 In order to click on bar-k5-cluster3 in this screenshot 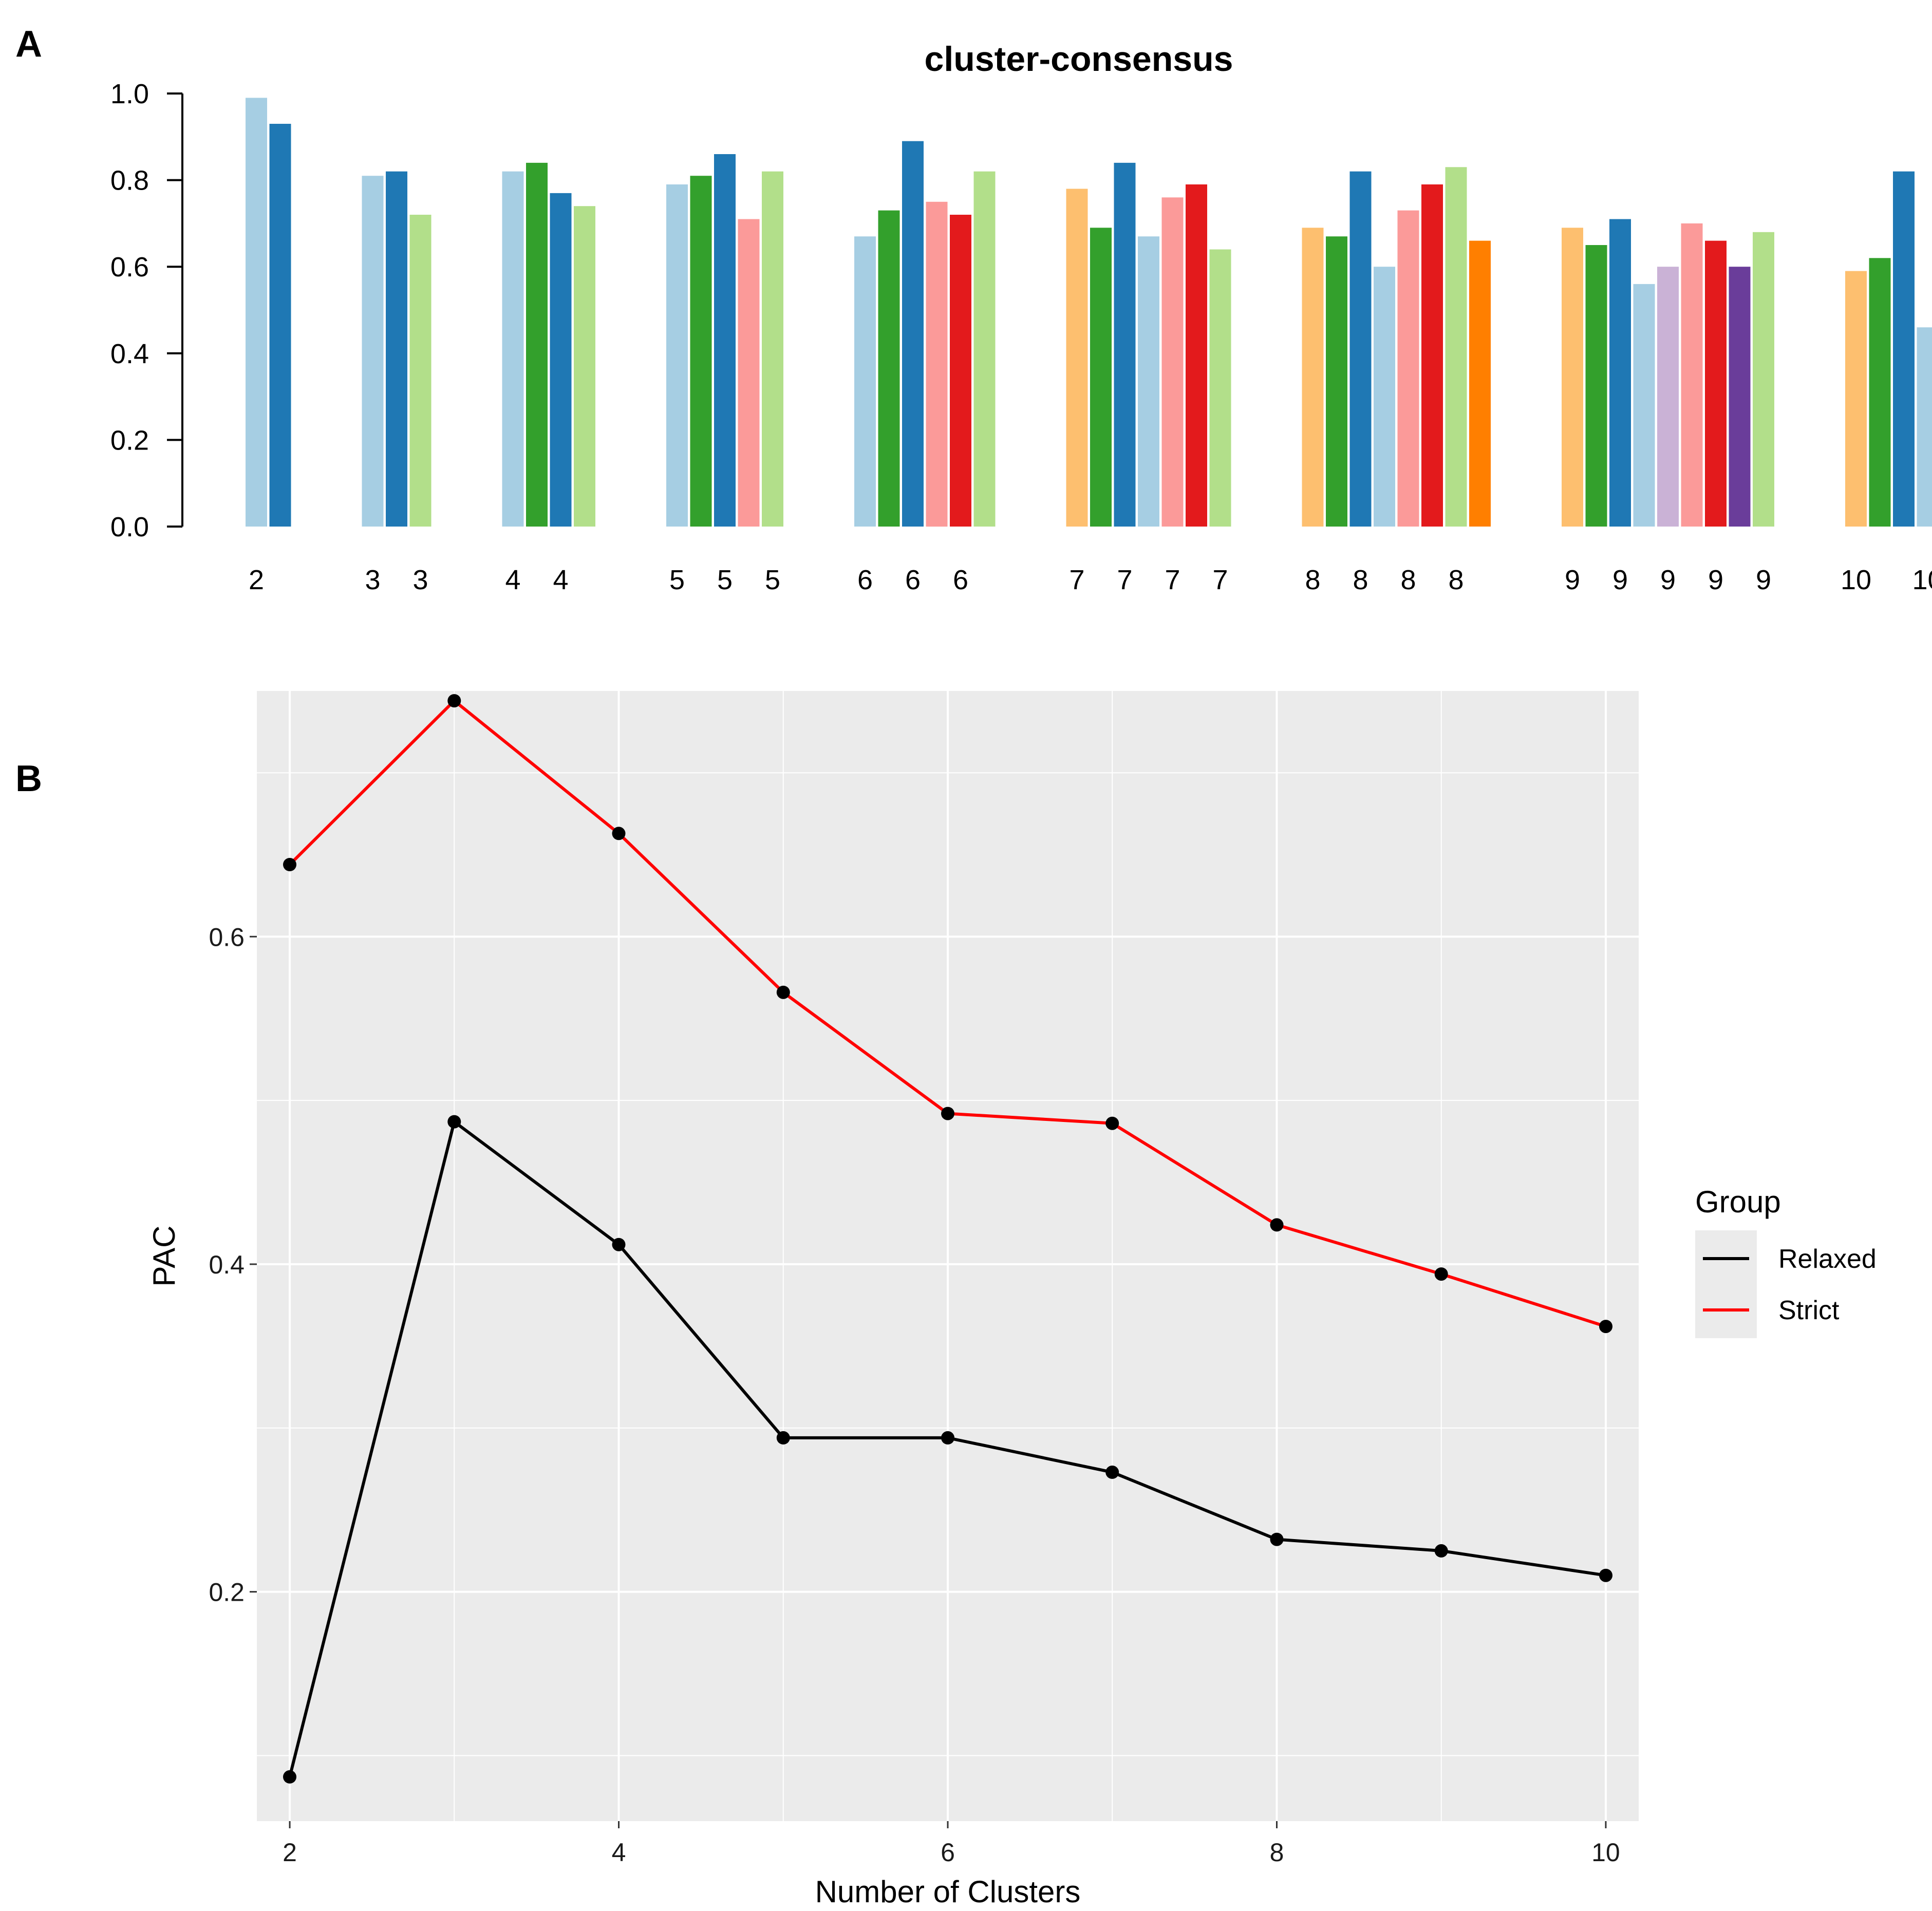, I will do `click(725, 340)`.